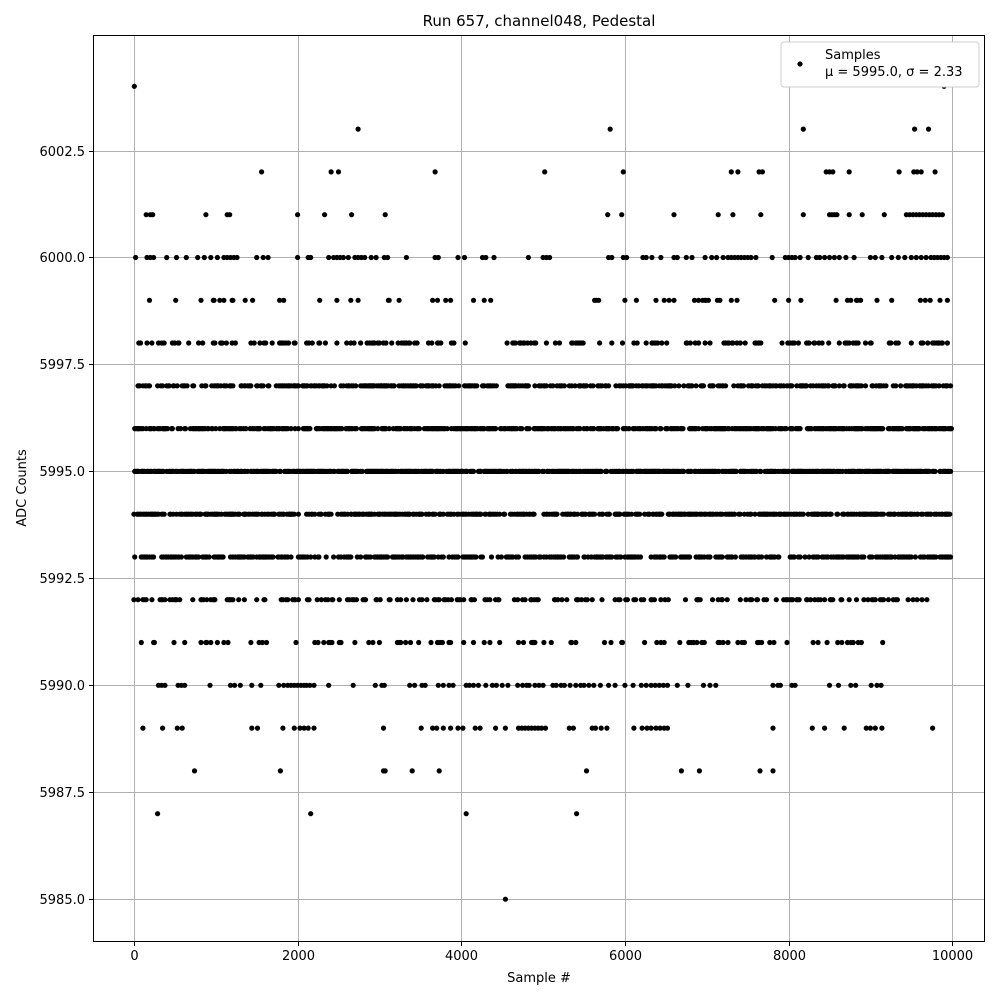 Image resolution: width=1000 pixels, height=1000 pixels. What do you see at coordinates (880, 64) in the screenshot?
I see `legend: Samples μ = 5995.0, σ = 2.33` at bounding box center [880, 64].